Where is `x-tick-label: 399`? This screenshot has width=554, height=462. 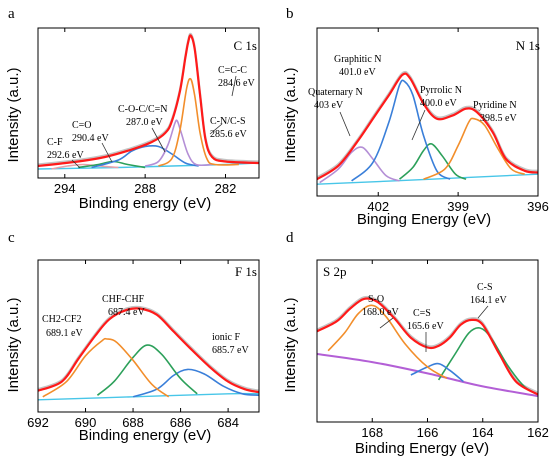 x-tick-label: 399 is located at coordinates (458, 206).